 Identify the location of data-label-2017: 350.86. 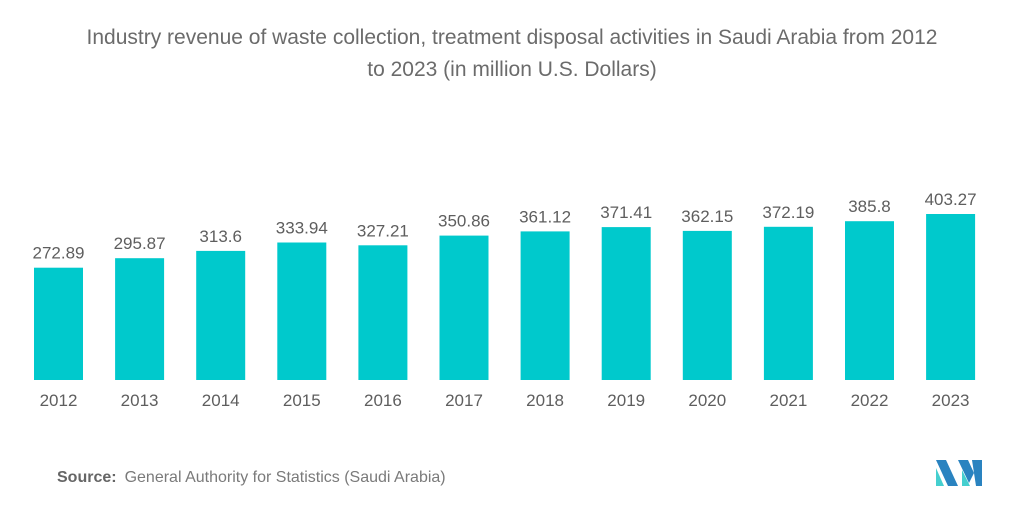
(464, 221).